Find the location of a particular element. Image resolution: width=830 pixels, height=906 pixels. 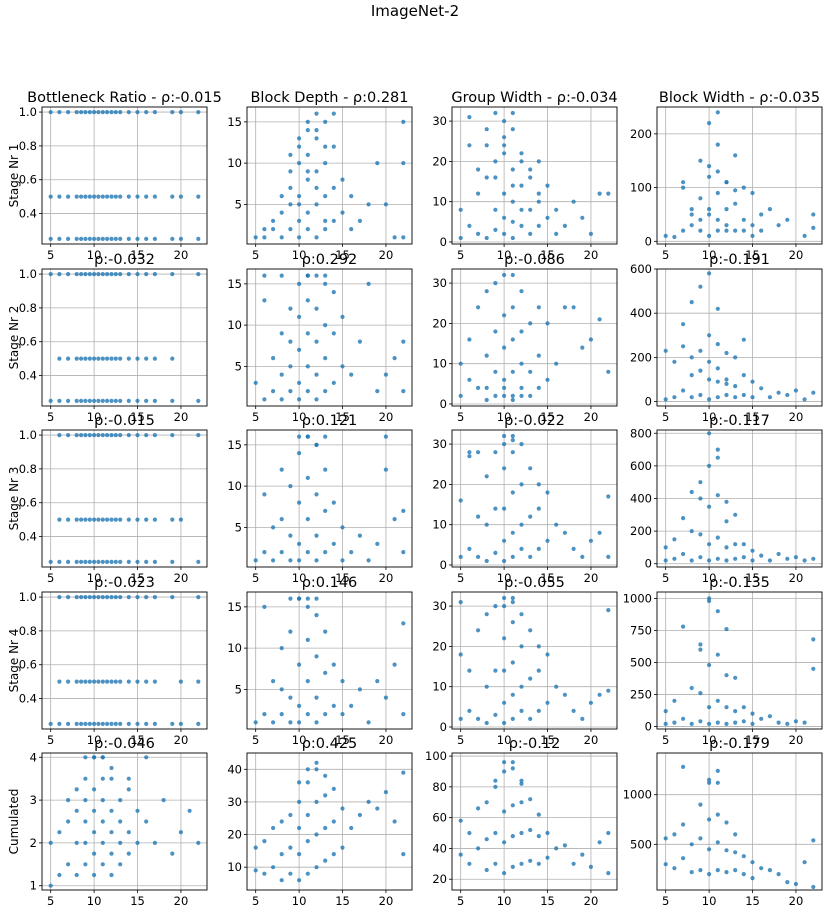

y-tick-label: 15 is located at coordinates (234, 445).